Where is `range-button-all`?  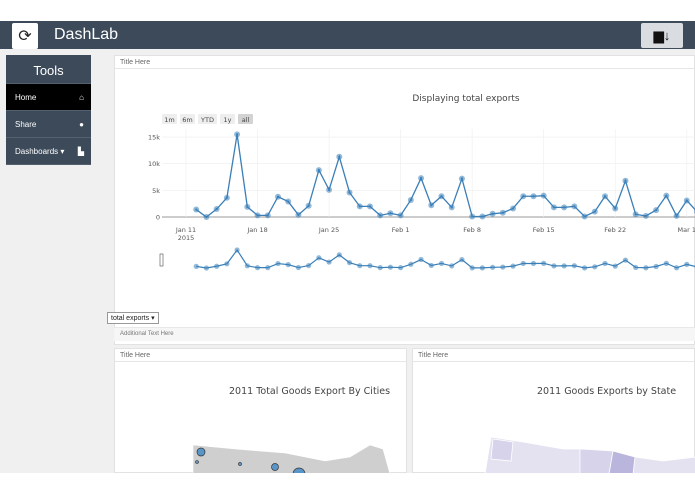
range-button-all is located at coordinates (245, 119).